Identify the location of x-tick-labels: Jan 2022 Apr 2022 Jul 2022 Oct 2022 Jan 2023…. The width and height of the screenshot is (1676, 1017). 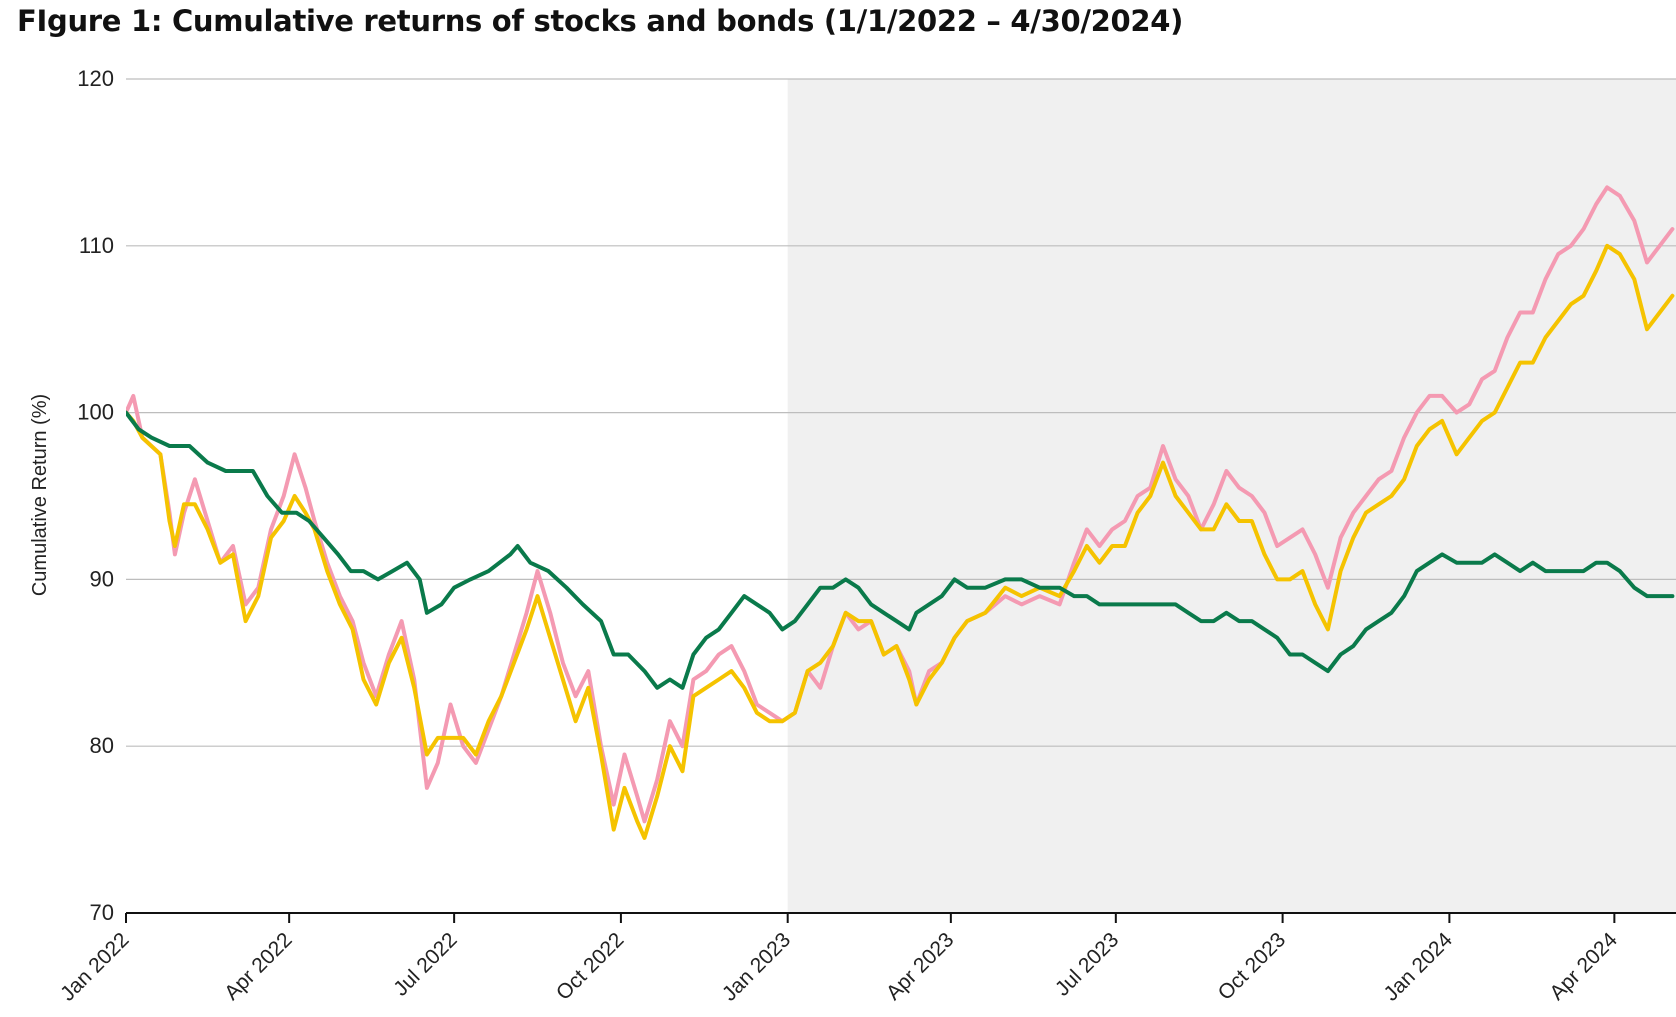
(839, 967).